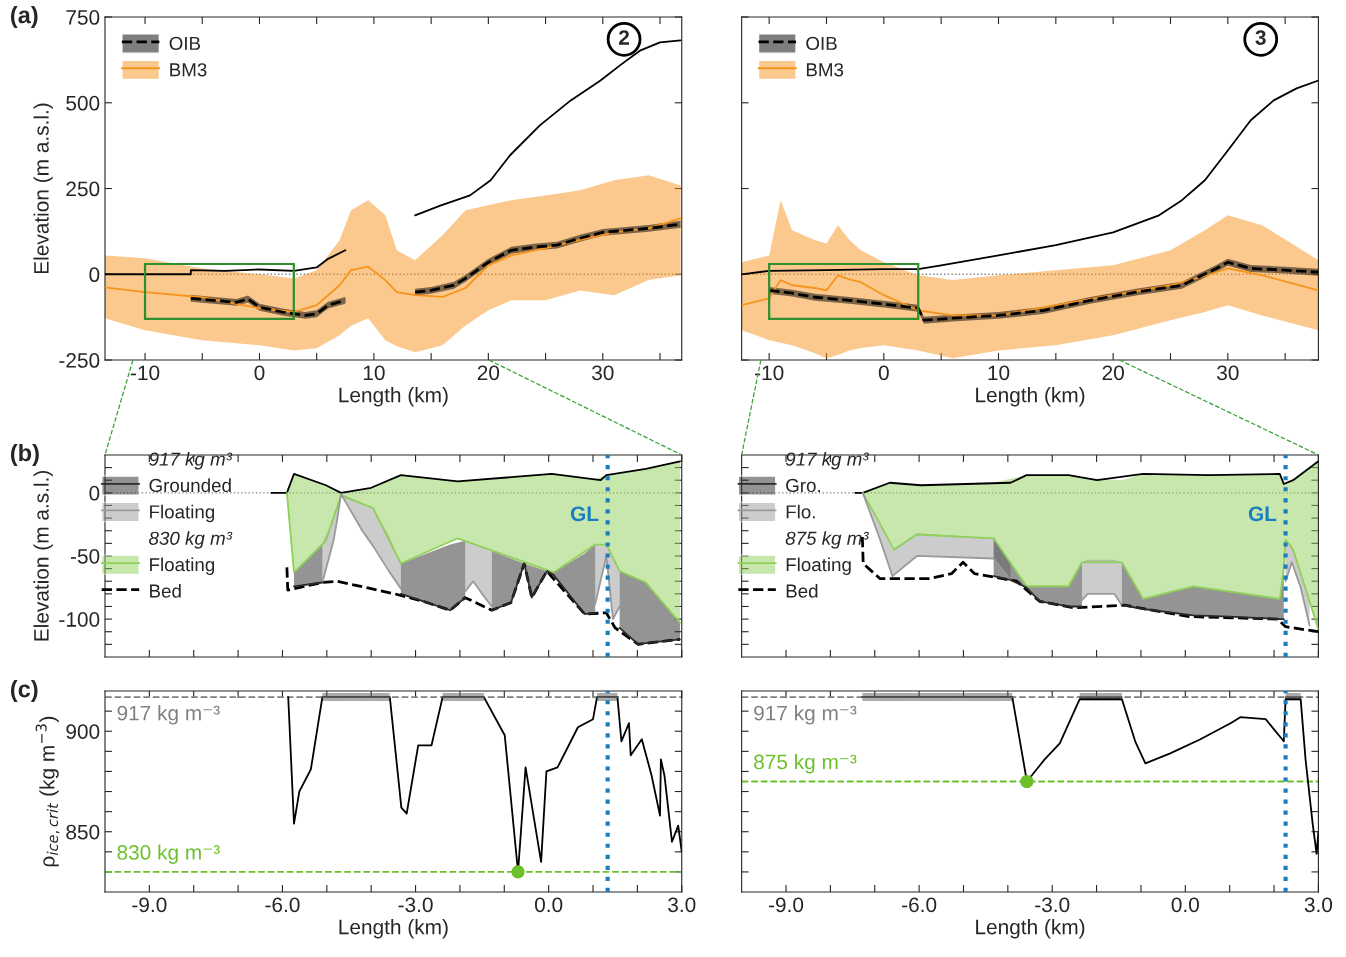  I want to click on annotation: 875 kg m³, so click(827, 540).